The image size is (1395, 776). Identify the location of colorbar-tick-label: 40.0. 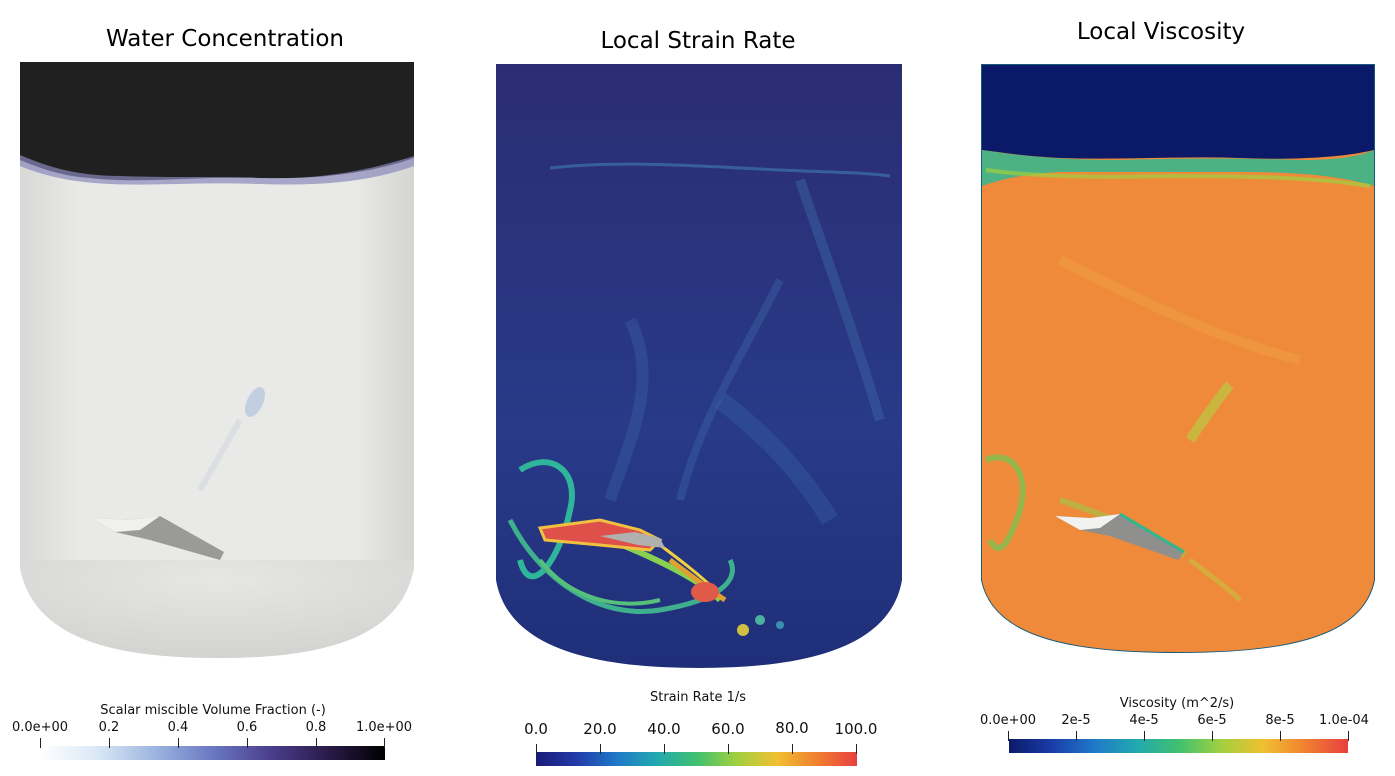
(664, 729).